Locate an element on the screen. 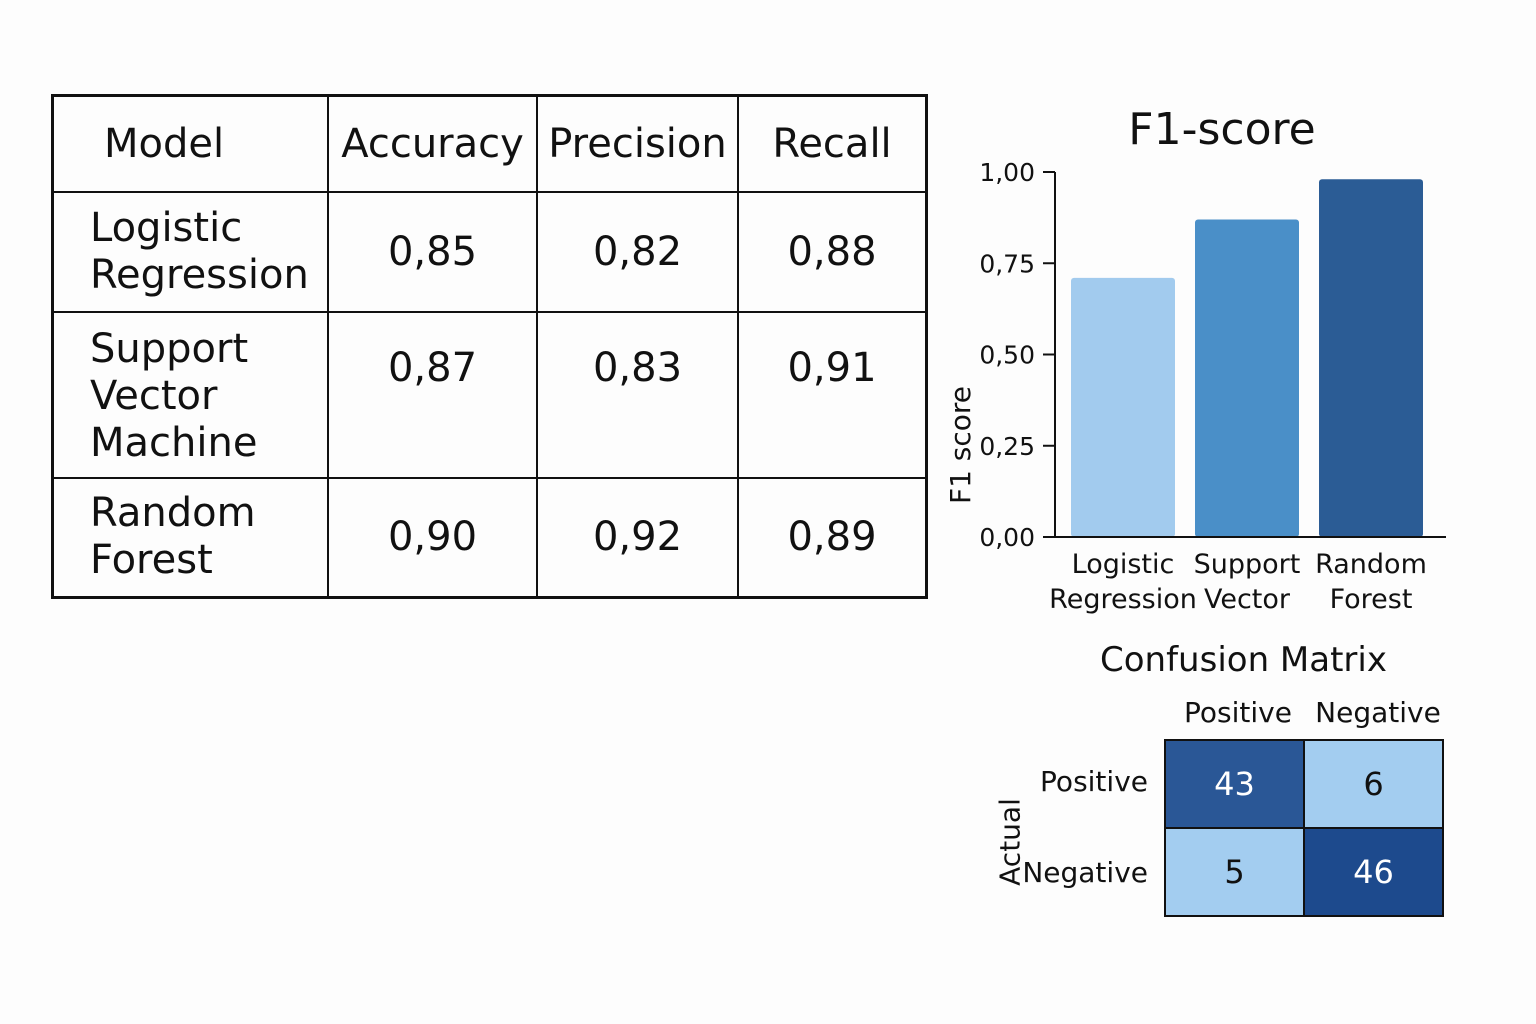 This screenshot has width=1536, height=1024. x-tick-label-line: Forest is located at coordinates (1371, 599).